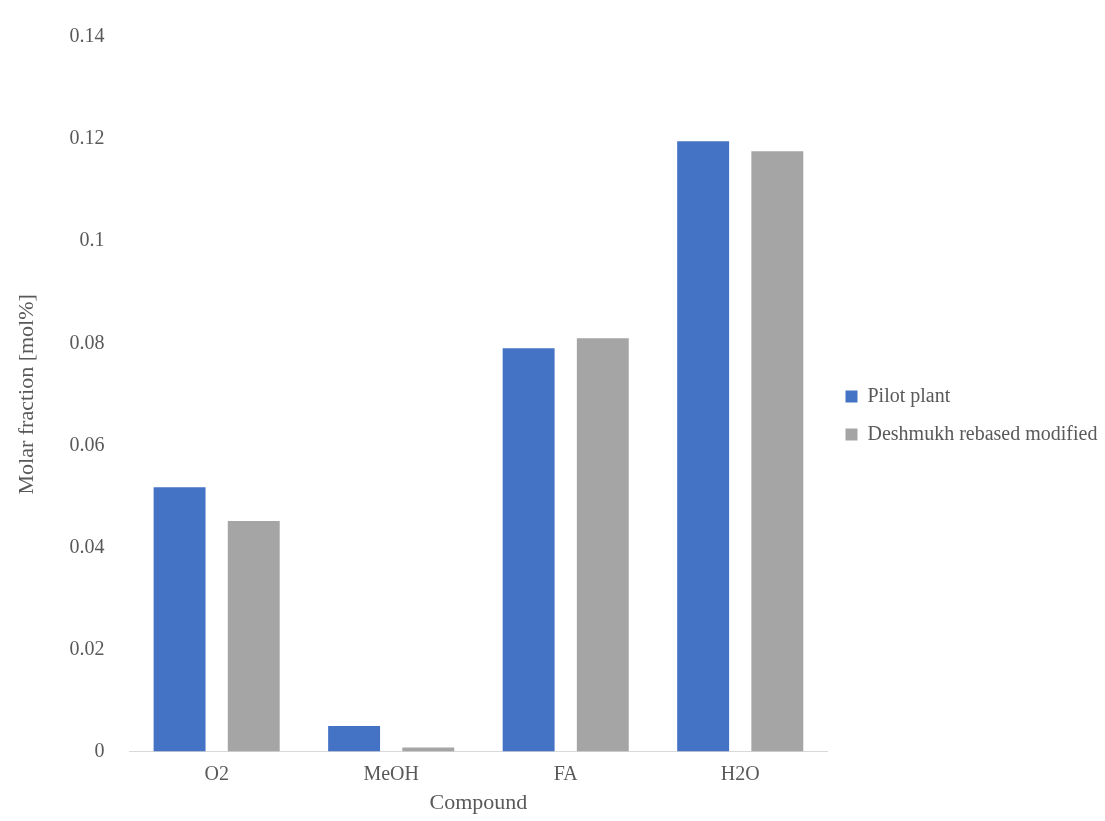  Describe the element at coordinates (982, 432) in the screenshot. I see `legend-label: Deshmukh rebased modified` at that location.